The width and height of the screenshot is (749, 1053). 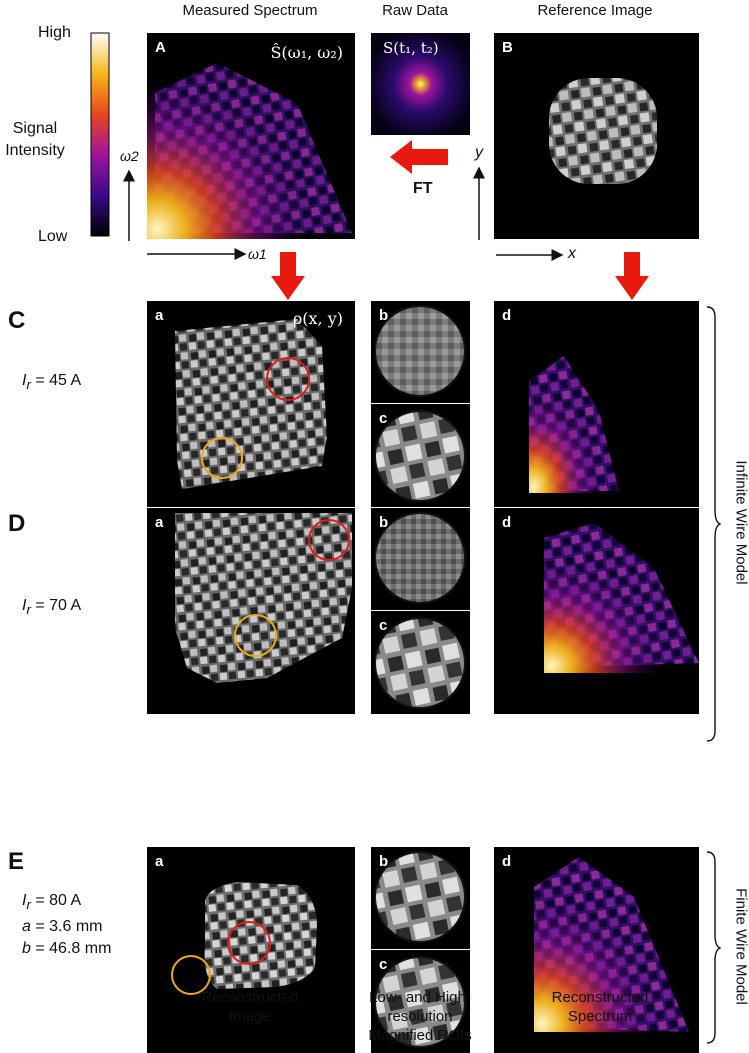 I want to click on row-e-reconstructed-spectrum, so click(x=614, y=944).